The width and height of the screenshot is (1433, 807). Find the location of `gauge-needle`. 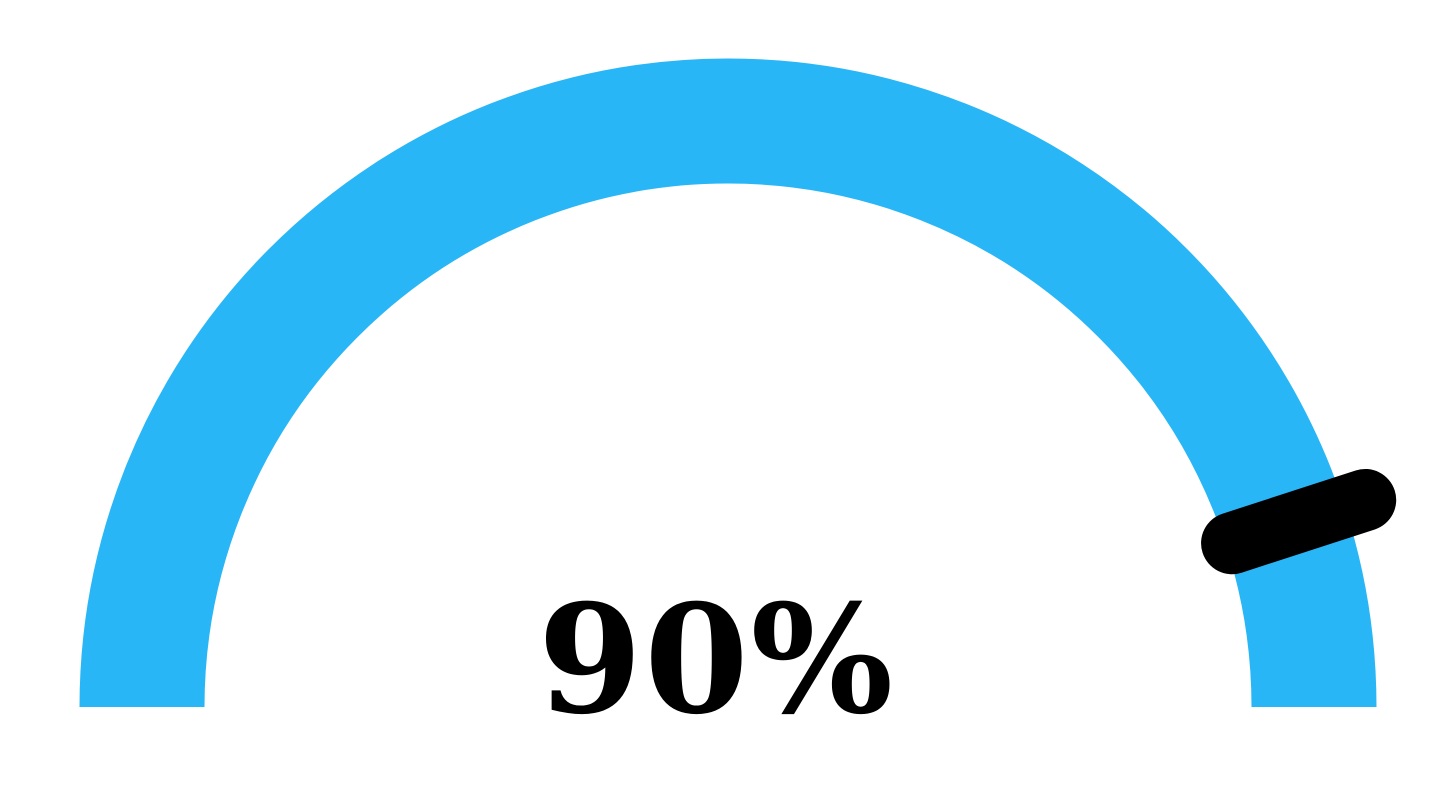

gauge-needle is located at coordinates (1299, 521).